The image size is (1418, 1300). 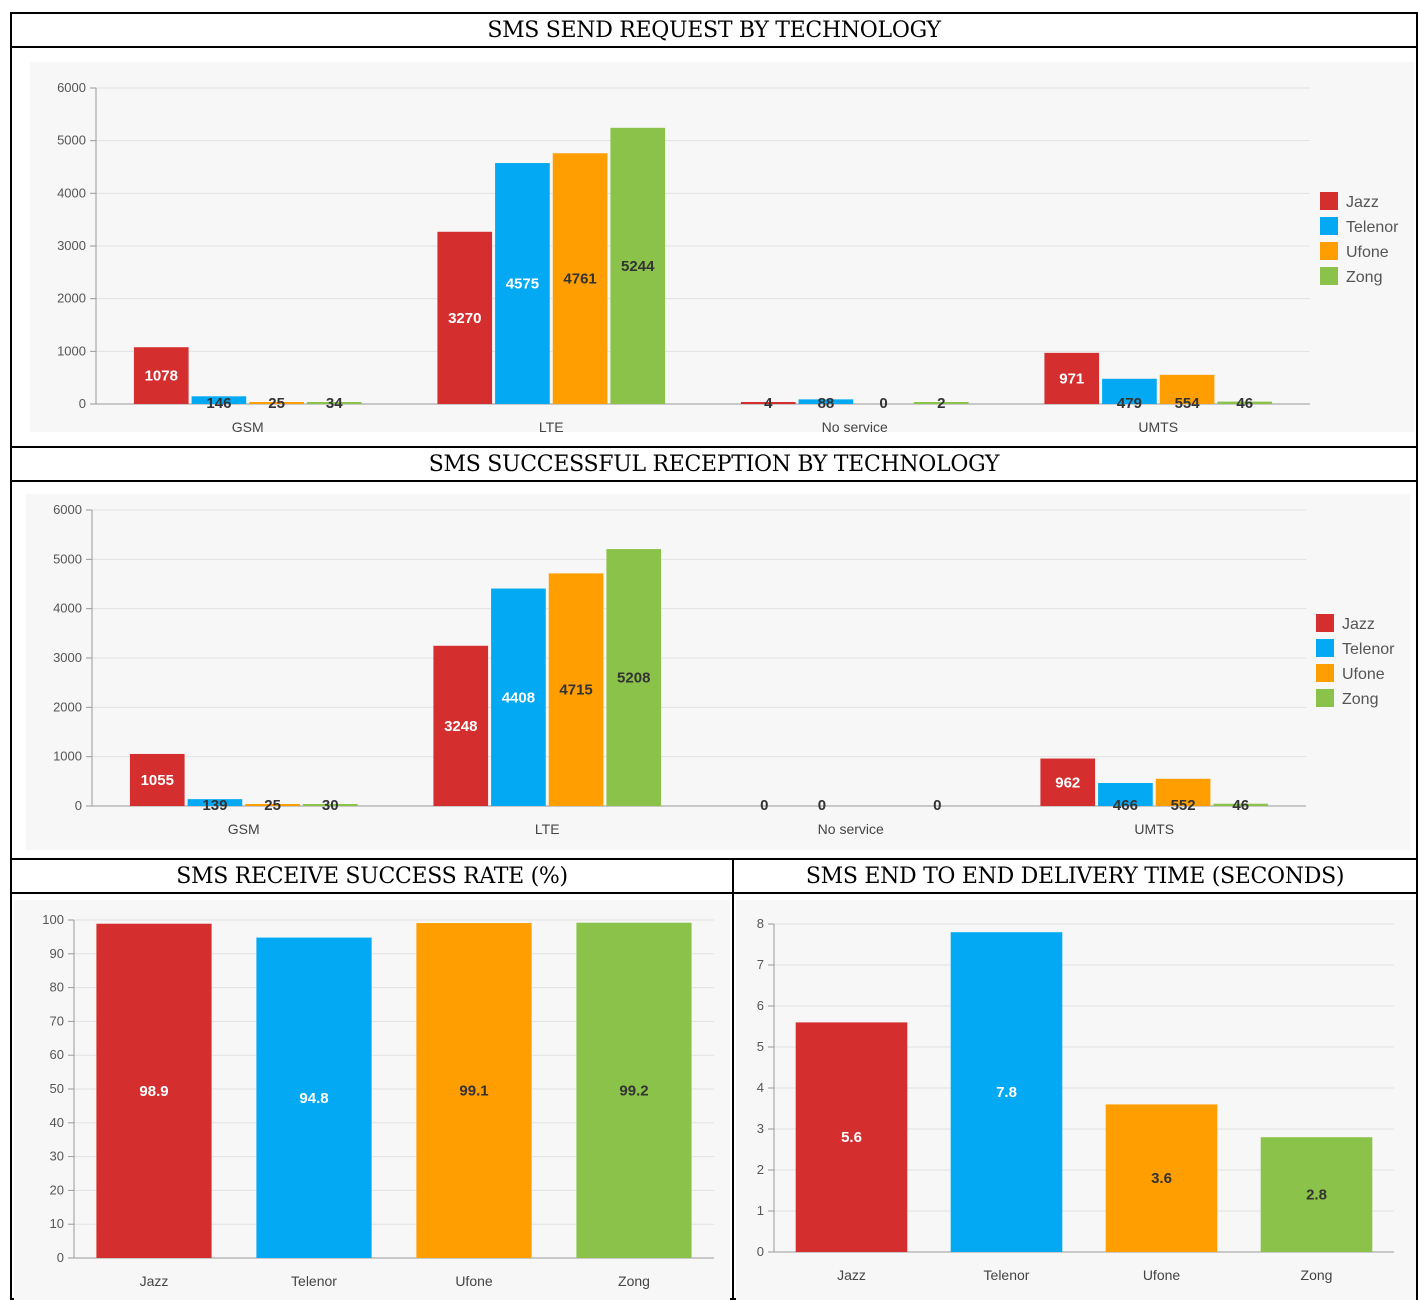 I want to click on data-label: 4, so click(x=768, y=403).